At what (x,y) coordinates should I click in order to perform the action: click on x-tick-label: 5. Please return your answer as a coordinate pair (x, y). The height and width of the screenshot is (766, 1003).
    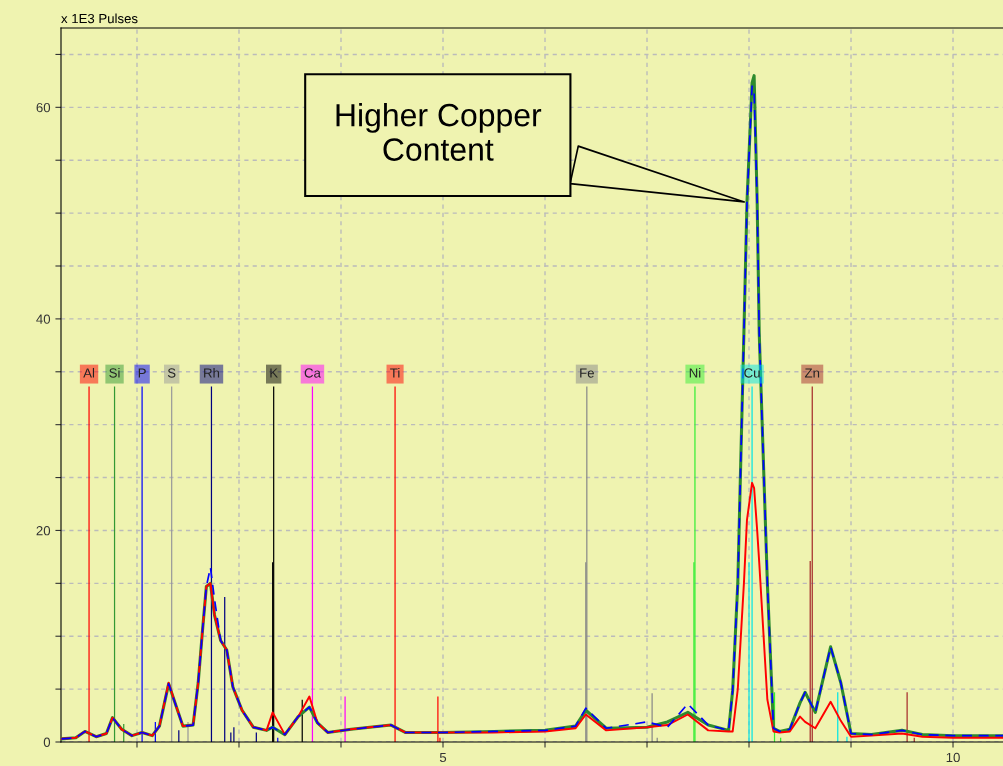
    Looking at the image, I should click on (443, 757).